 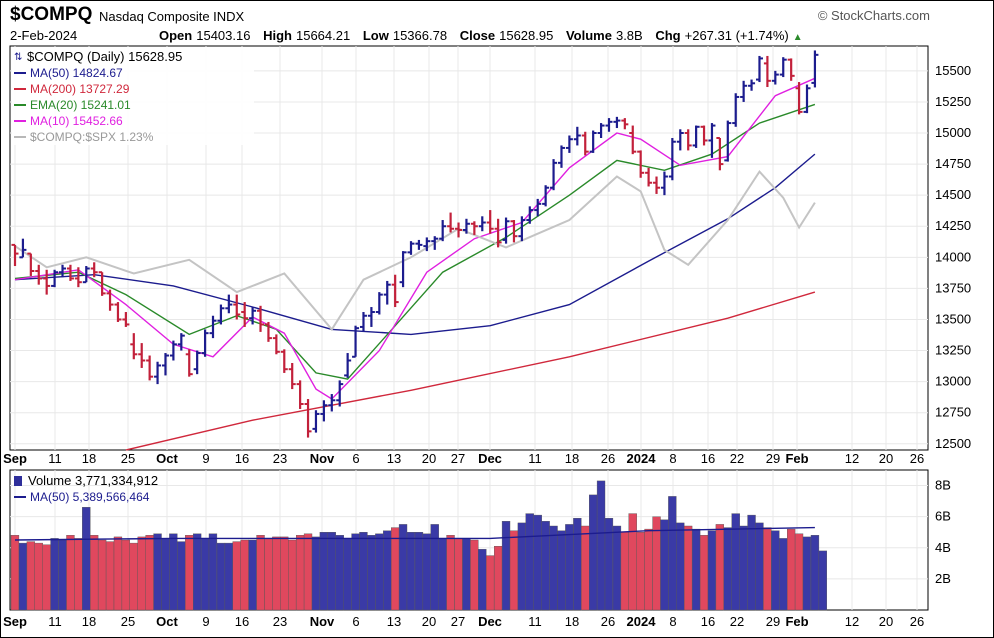 What do you see at coordinates (420, 35) in the screenshot?
I see `low-value: 15366.78` at bounding box center [420, 35].